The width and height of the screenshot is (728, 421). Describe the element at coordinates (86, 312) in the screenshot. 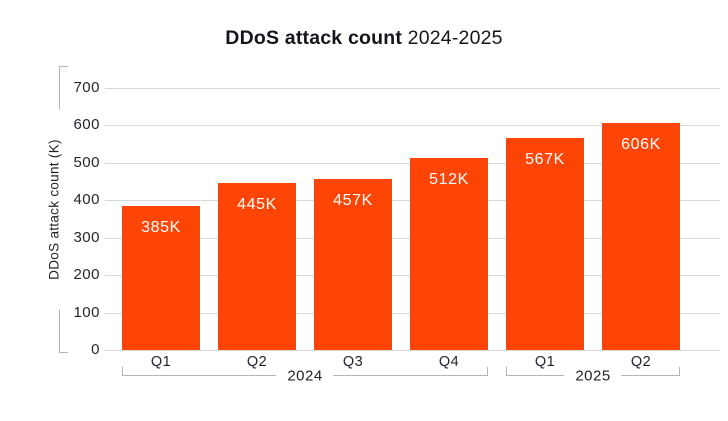

I see `y-tick-label: 100` at that location.